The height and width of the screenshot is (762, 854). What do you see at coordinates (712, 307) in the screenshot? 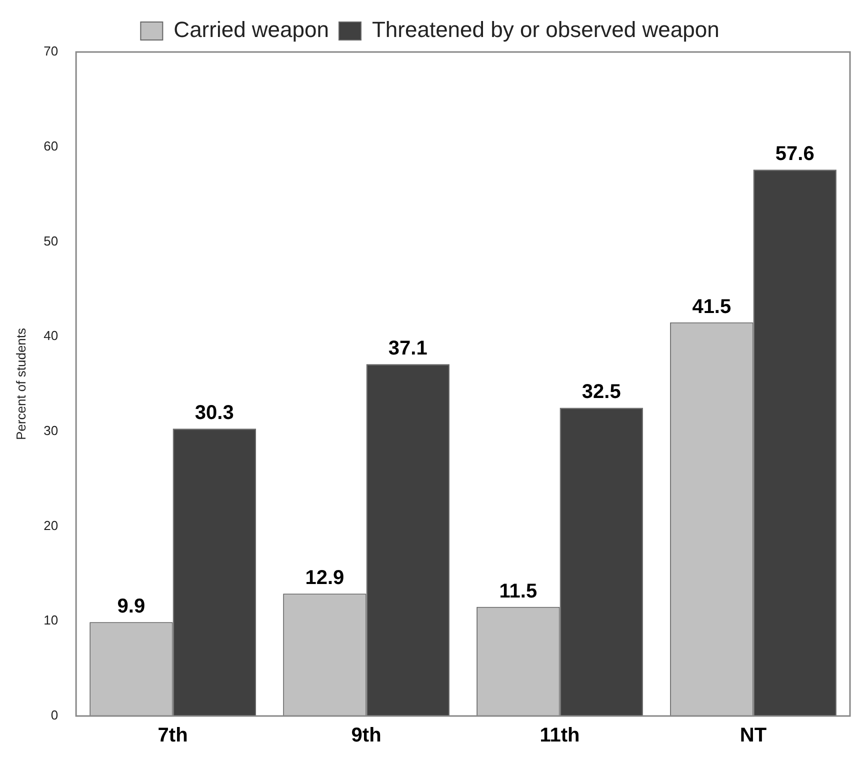
I see `data-label: 41.5` at bounding box center [712, 307].